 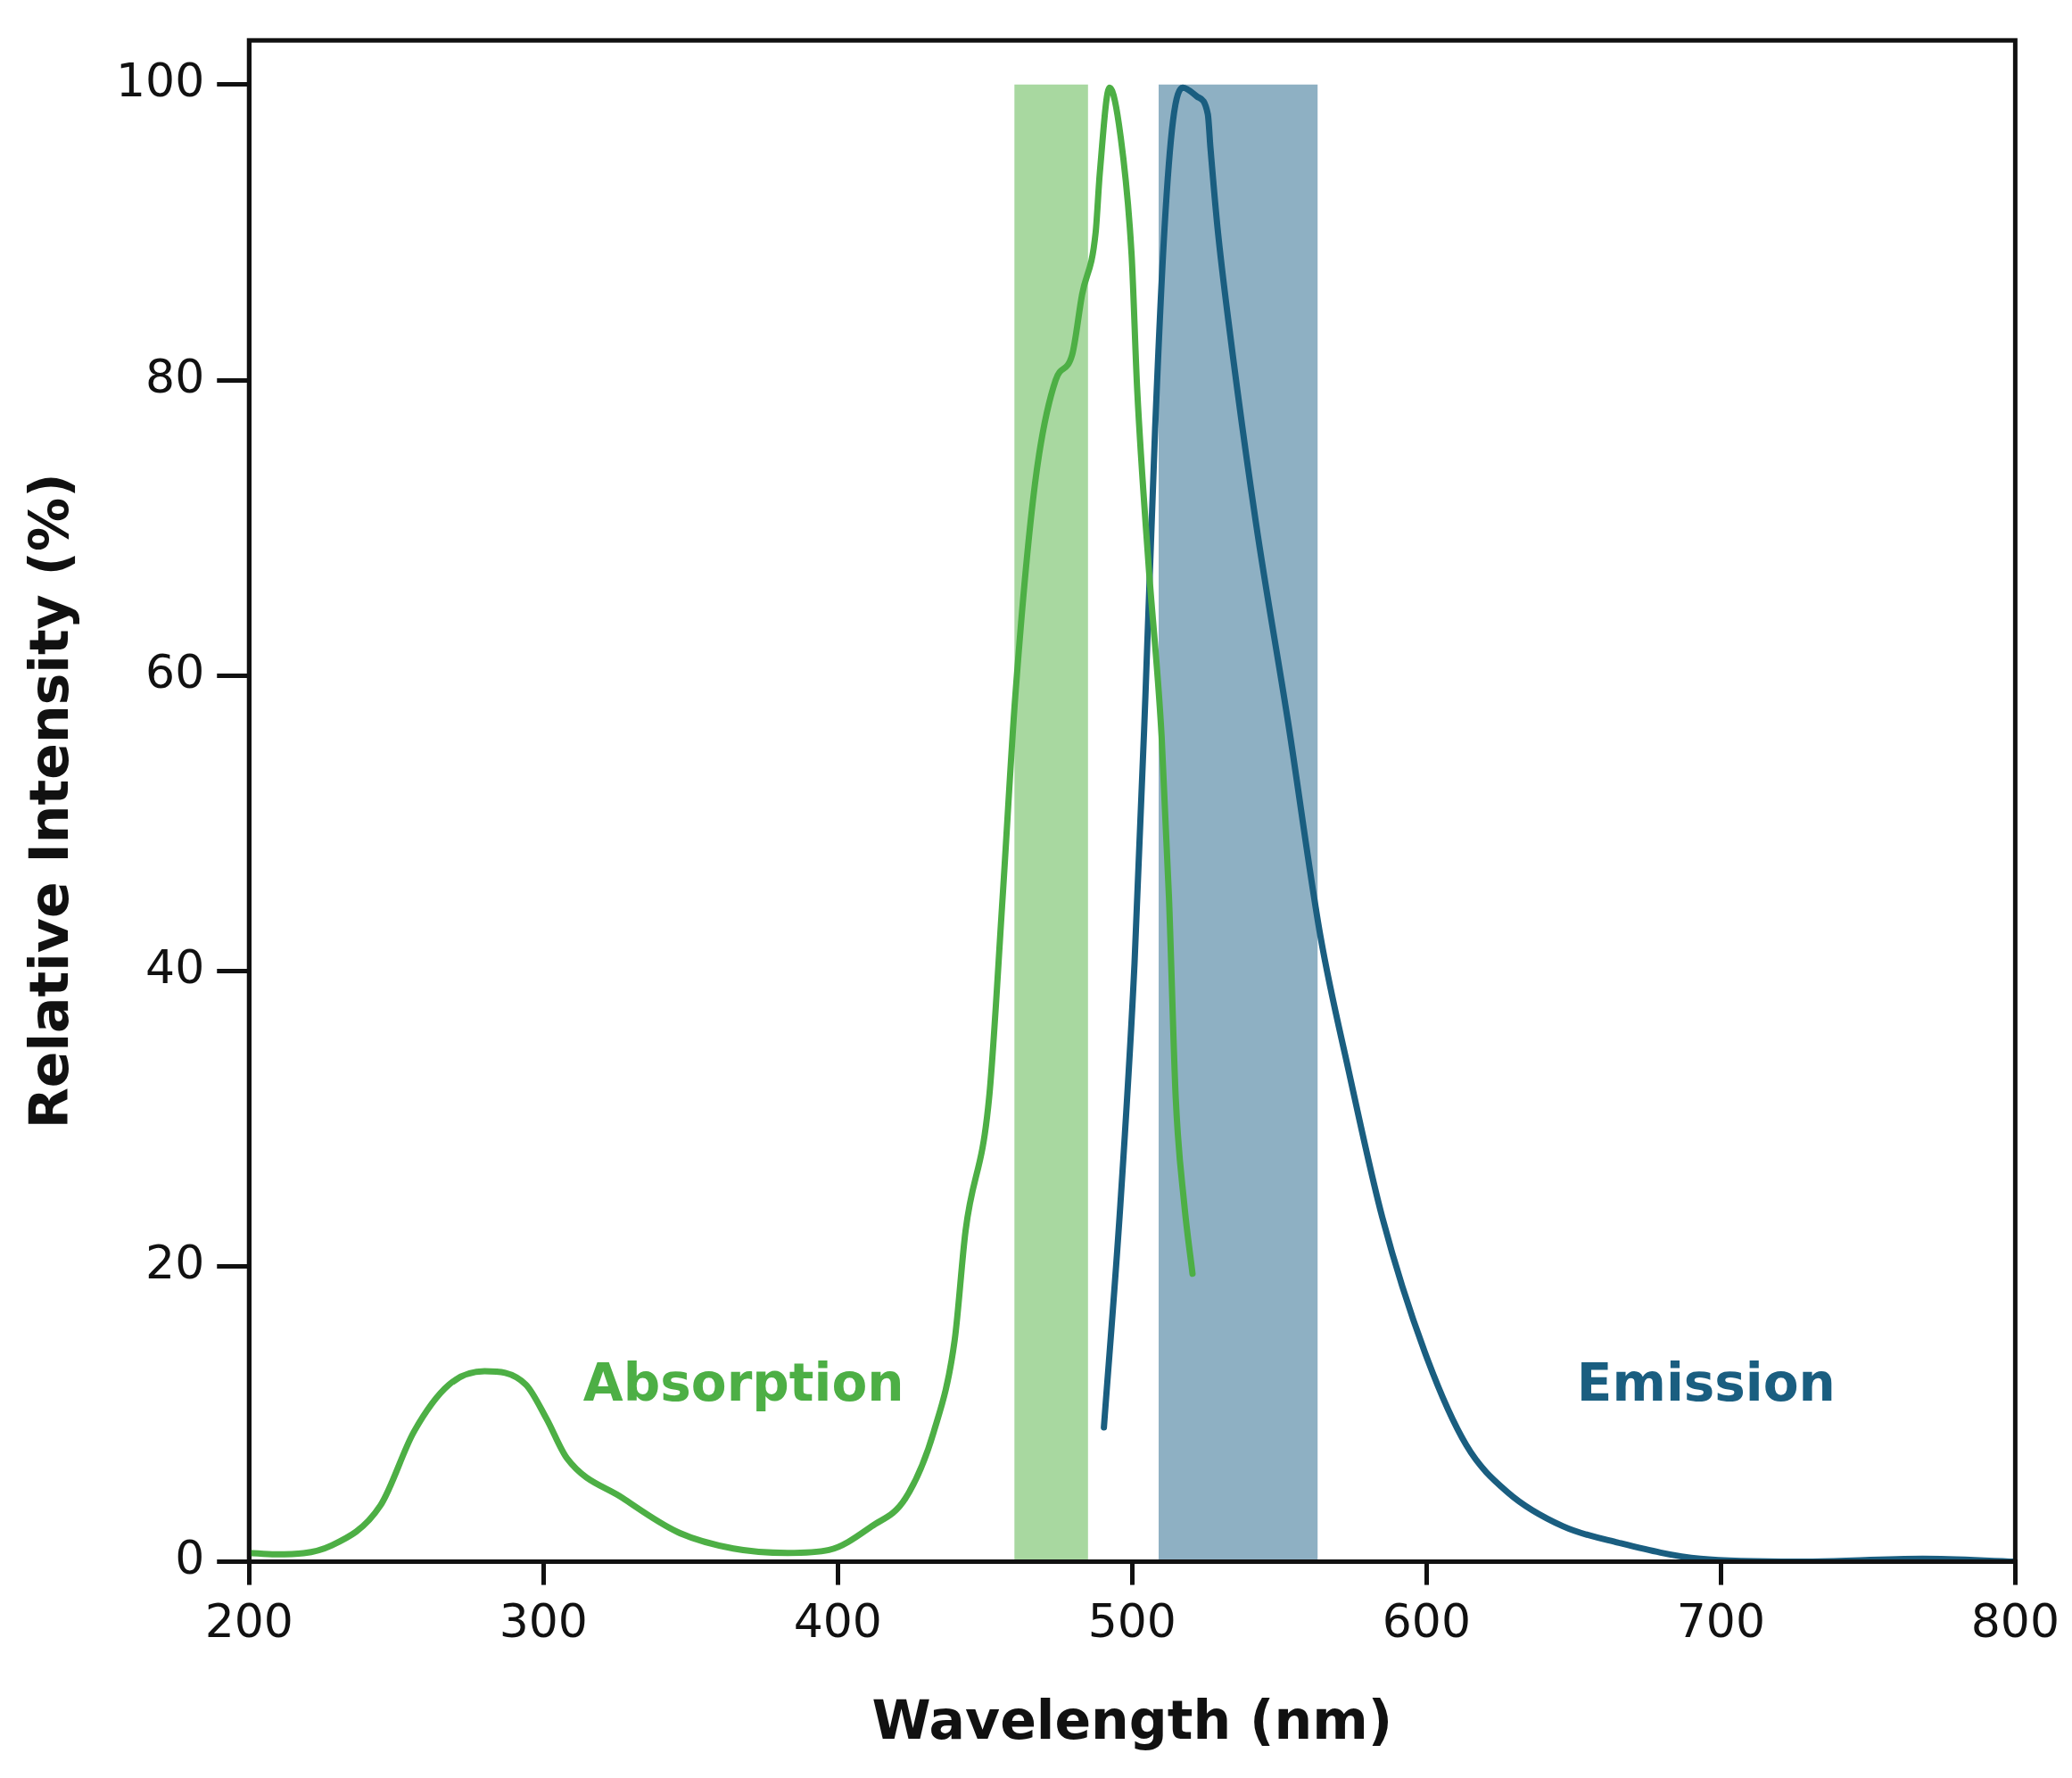 I want to click on y-axis-title: Relative Intensity (%), so click(x=49, y=801).